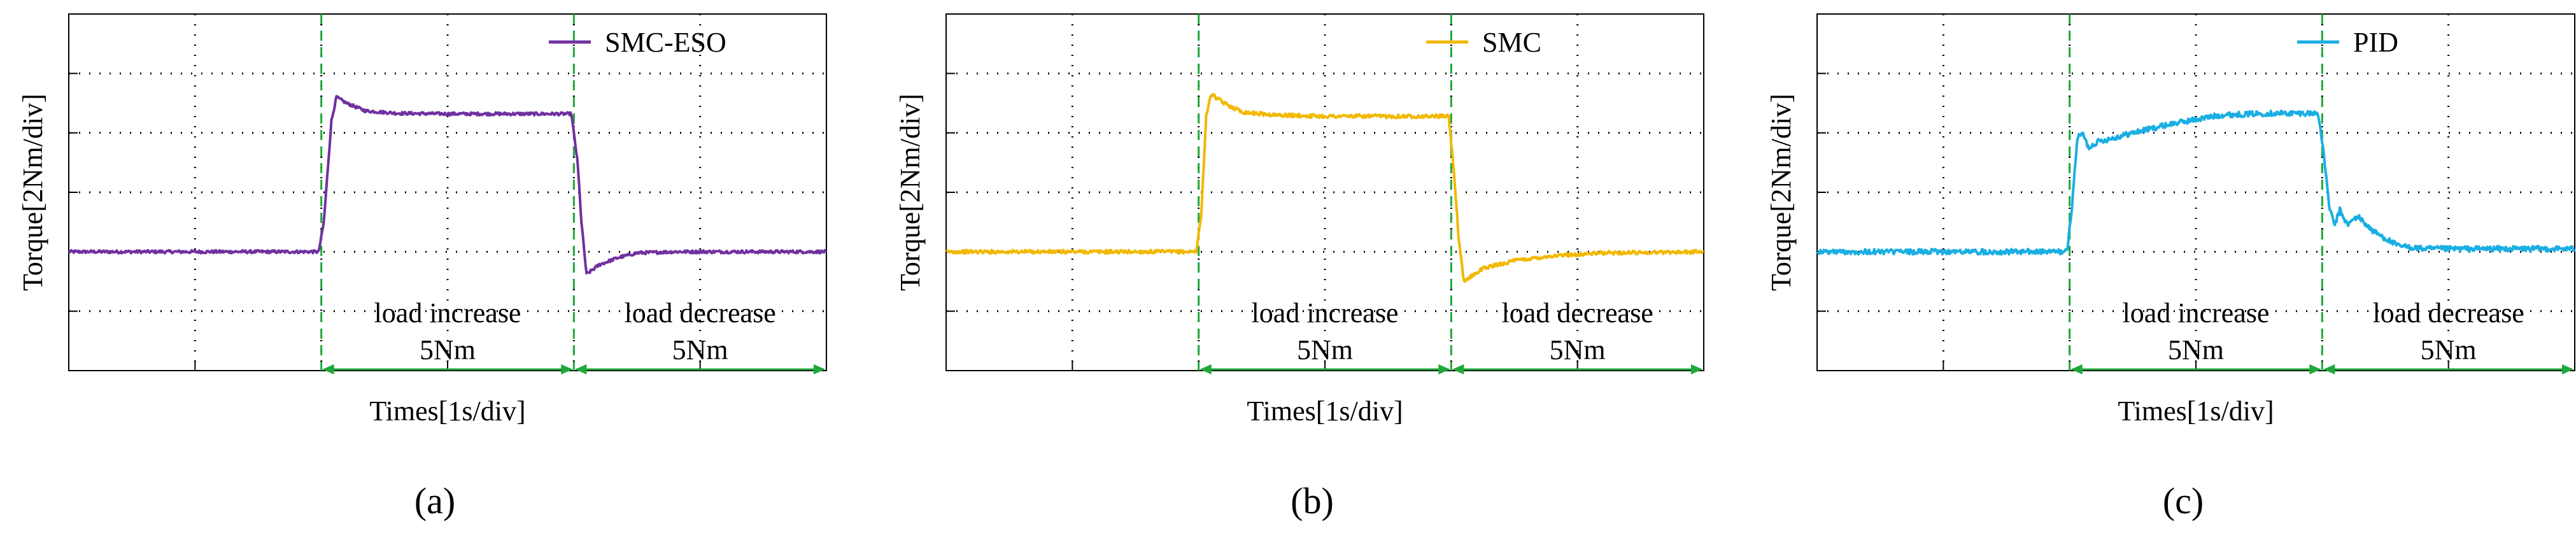 This screenshot has width=2576, height=533. What do you see at coordinates (434, 501) in the screenshot?
I see `panel-caption: (a)` at bounding box center [434, 501].